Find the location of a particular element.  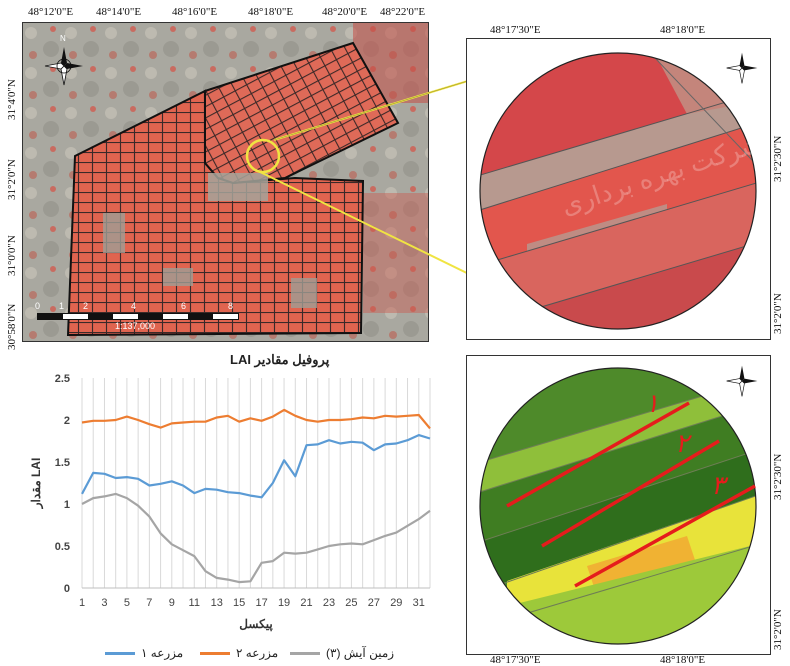

x-tick-label: 27 is located at coordinates (374, 603).